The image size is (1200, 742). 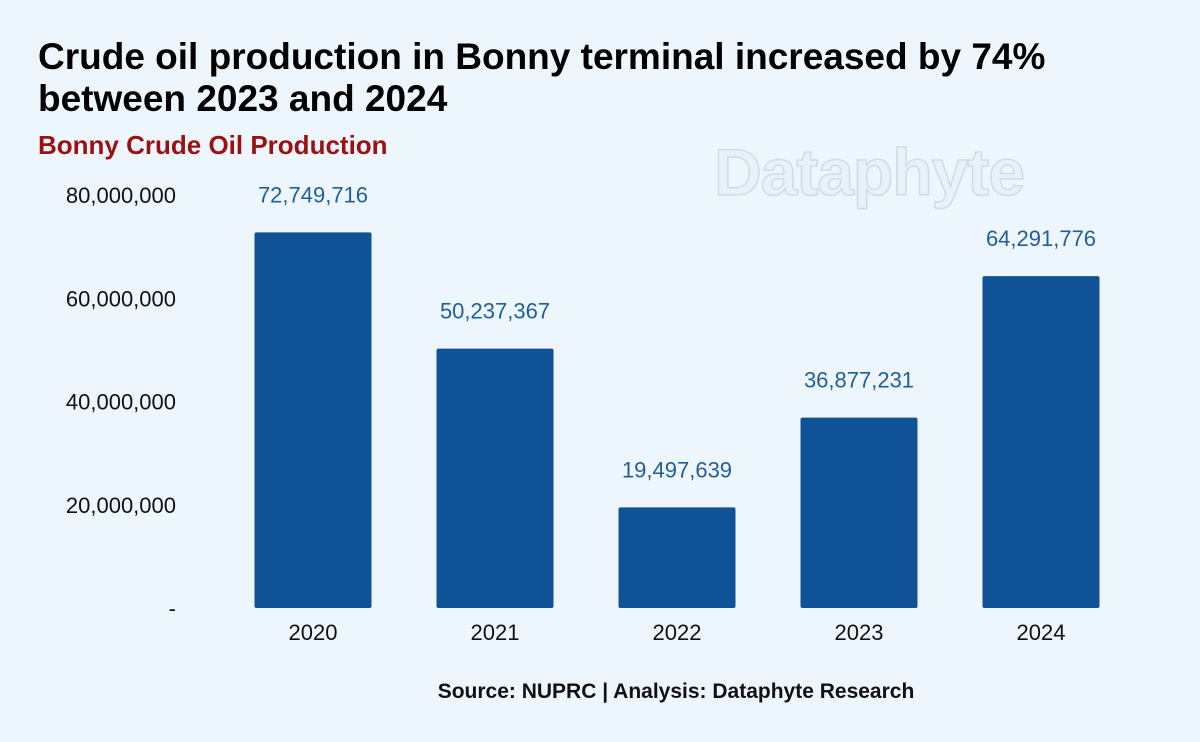 I want to click on x-tick-label: 2021, so click(x=495, y=632).